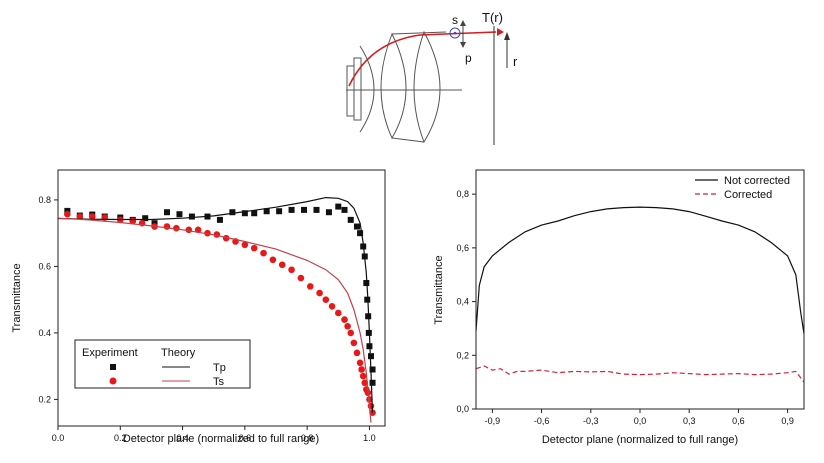 This screenshot has width=824, height=463. Describe the element at coordinates (120, 438) in the screenshot. I see `x-tick-label: 0.2` at that location.